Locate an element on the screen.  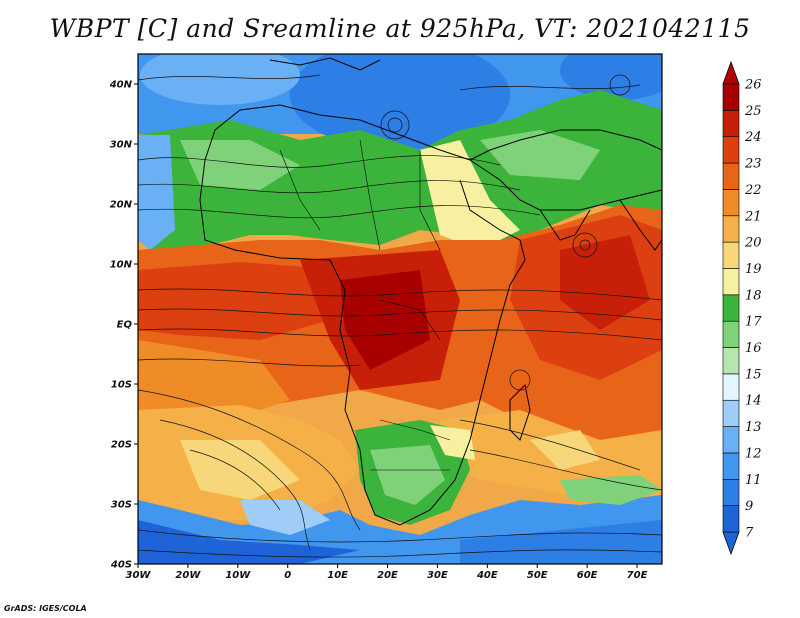
lat-tick-label: 30S is located at coordinates (121, 505).